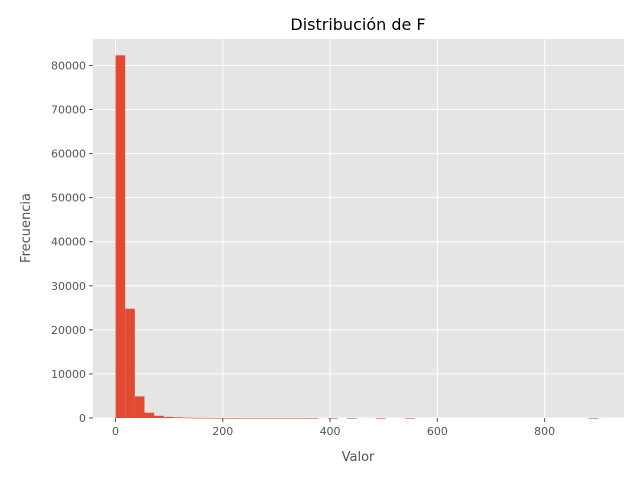 The image size is (640, 480). What do you see at coordinates (68, 374) in the screenshot?
I see `y-tick-label: 10000` at bounding box center [68, 374].